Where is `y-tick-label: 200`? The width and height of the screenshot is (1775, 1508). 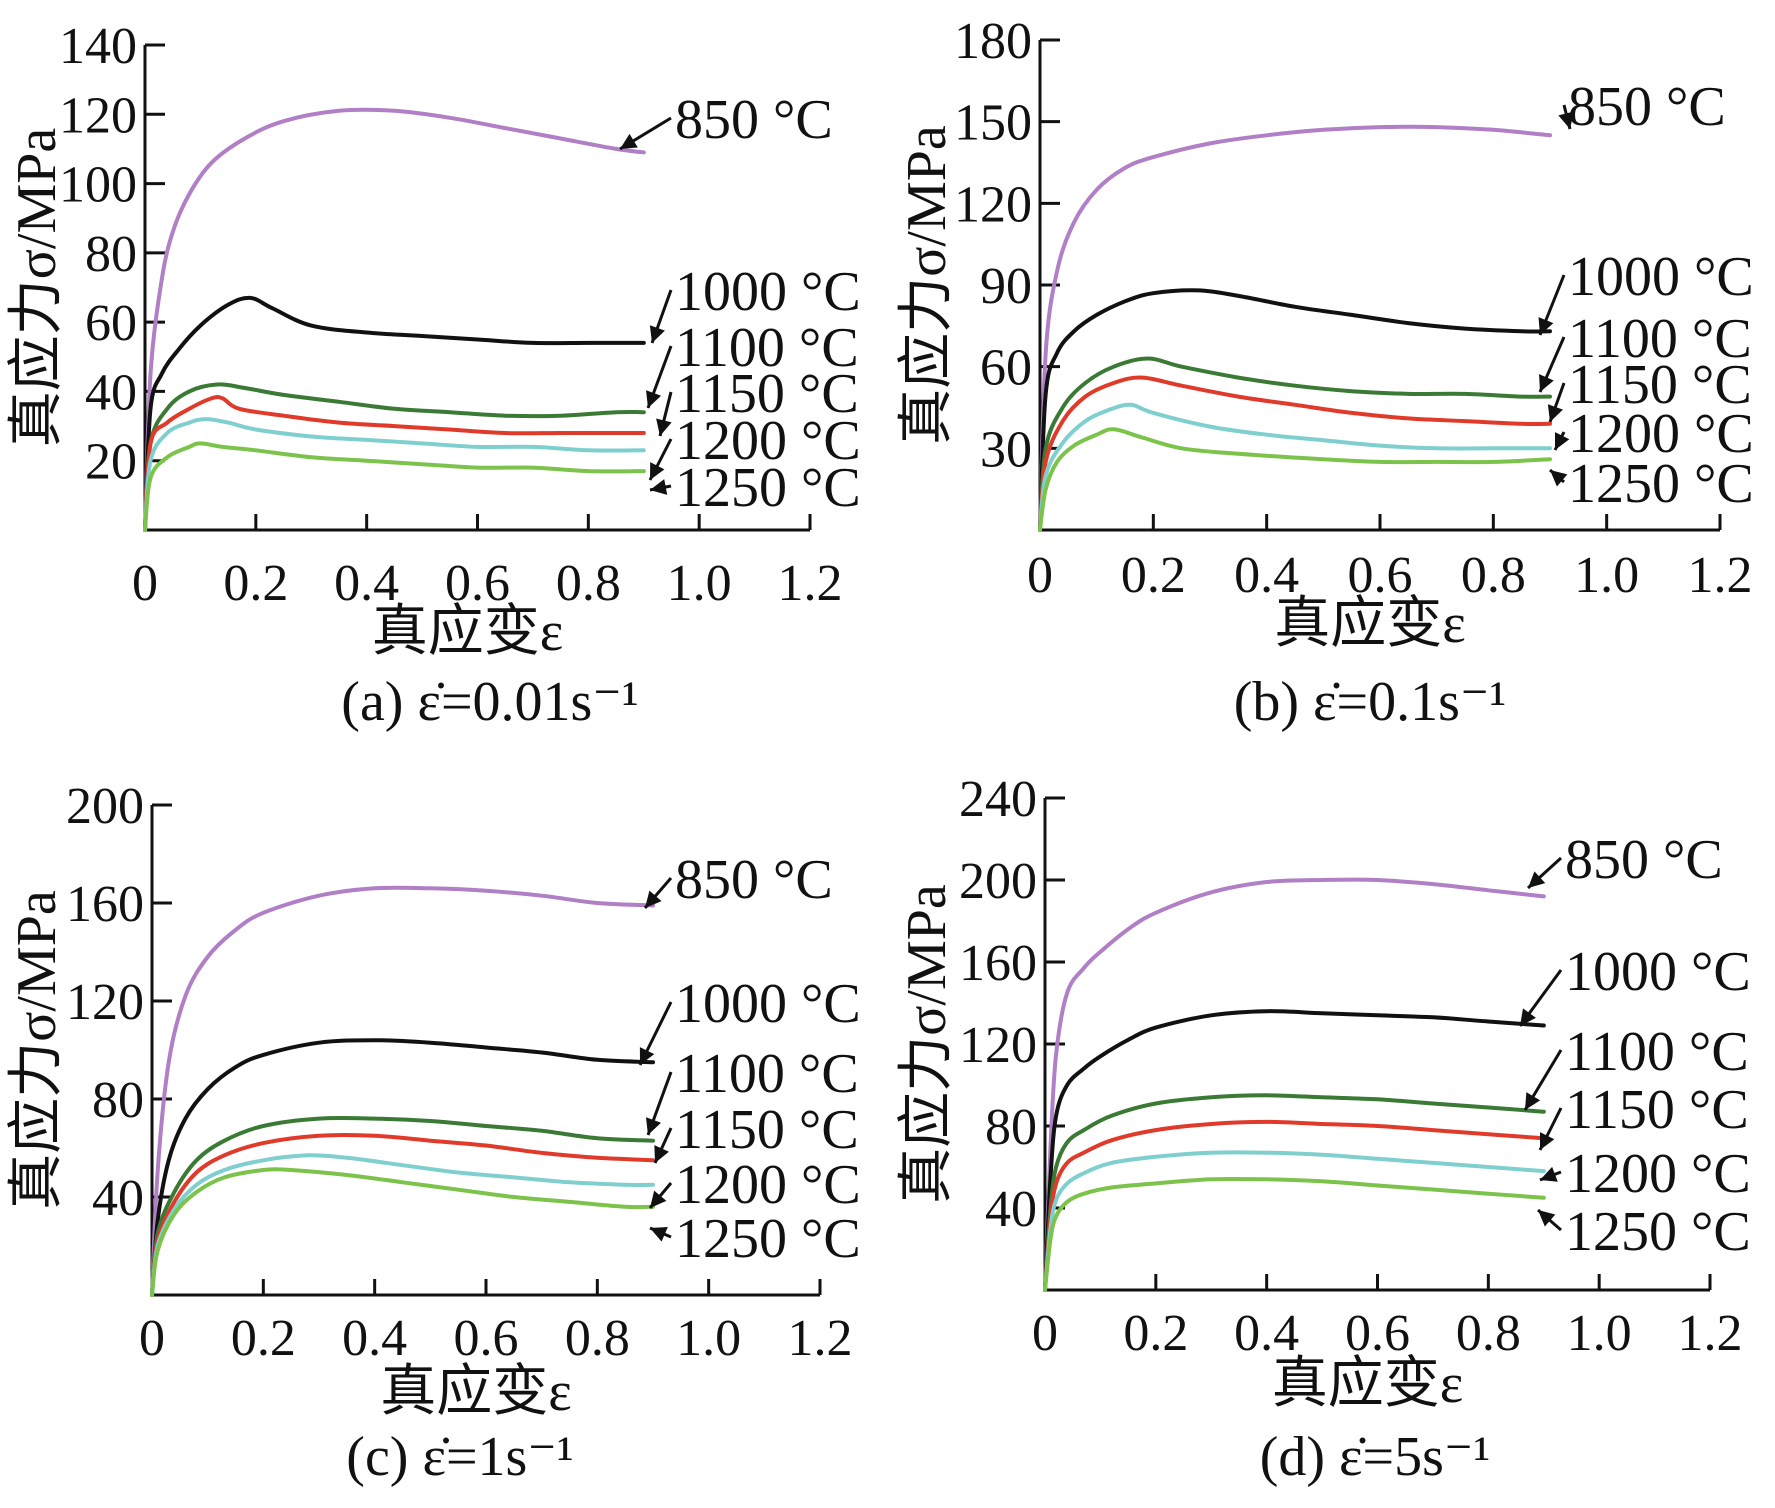 y-tick-label: 200 is located at coordinates (105, 806).